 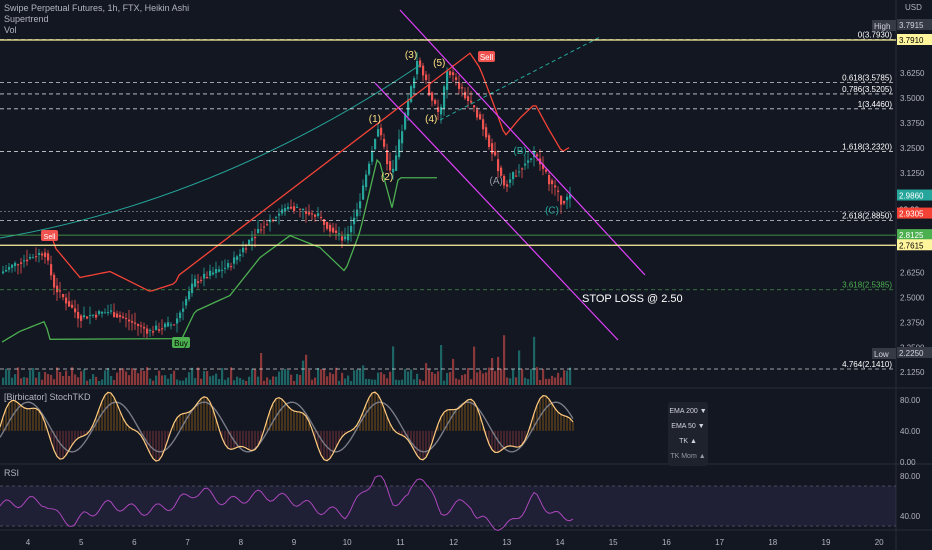 What do you see at coordinates (181, 342) in the screenshot?
I see `buy-tag-bg` at bounding box center [181, 342].